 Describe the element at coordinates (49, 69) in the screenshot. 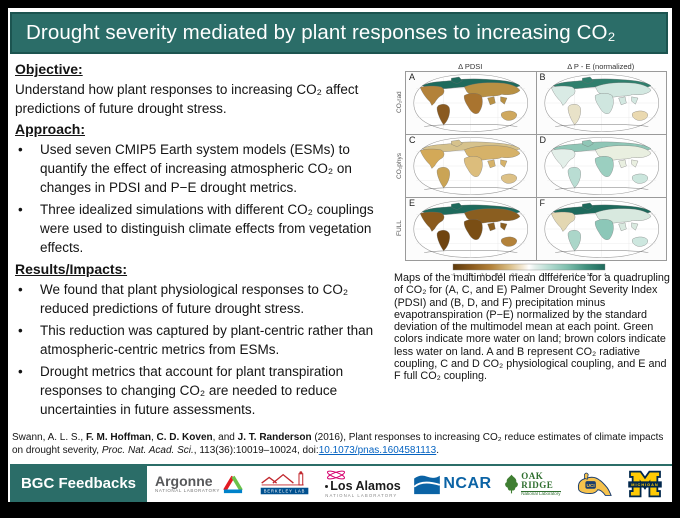

I see `objective-heading: Objective:` at that location.